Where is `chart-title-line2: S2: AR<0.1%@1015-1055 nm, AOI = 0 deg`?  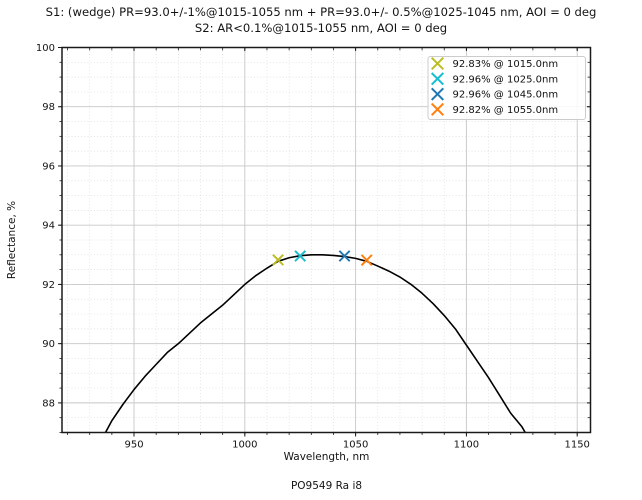
chart-title-line2: S2: AR<0.1%@1015-1055 nm, AOI = 0 deg is located at coordinates (321, 28).